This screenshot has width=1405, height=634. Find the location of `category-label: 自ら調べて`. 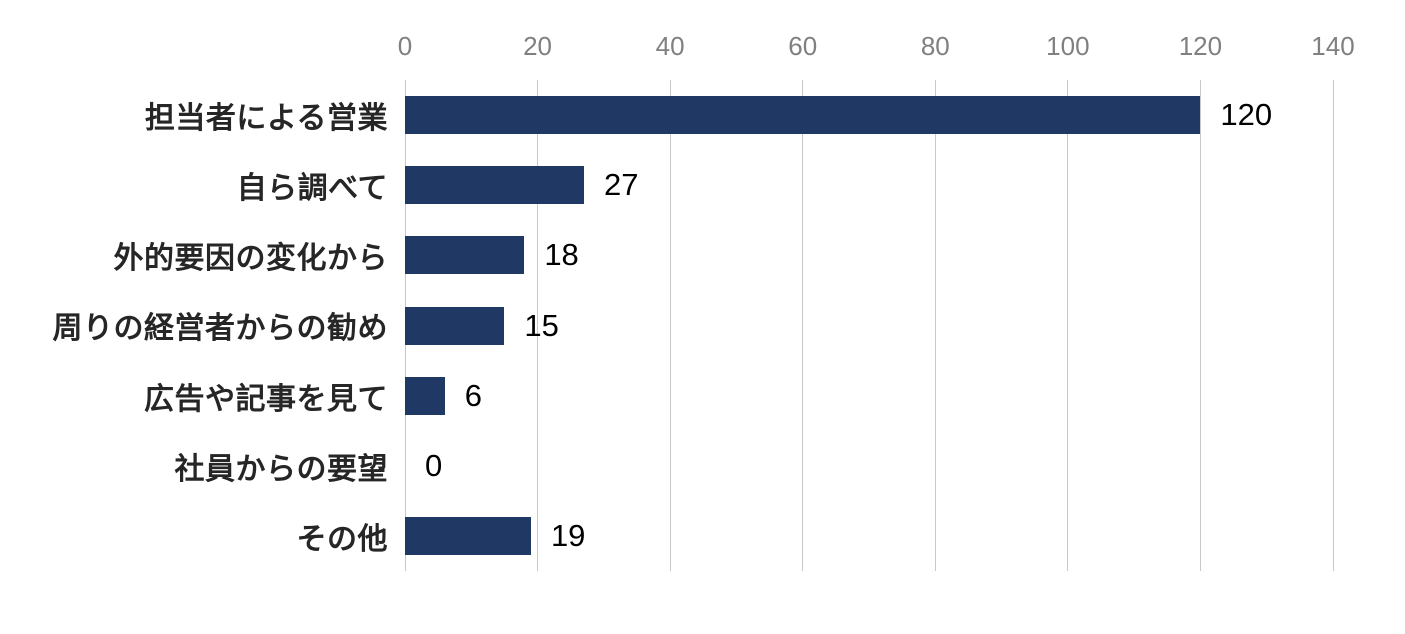

category-label: 自ら調べて is located at coordinates (312, 189).